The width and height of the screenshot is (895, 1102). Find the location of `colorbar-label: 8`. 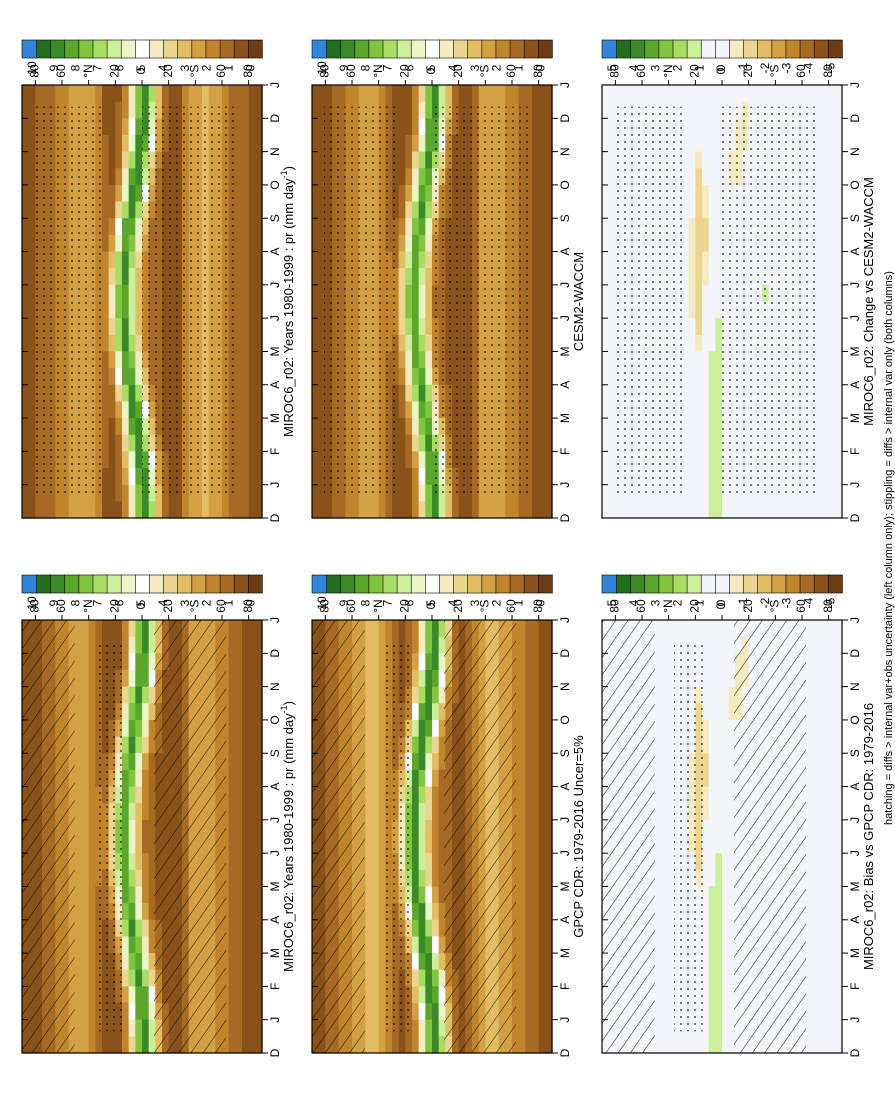

colorbar-label: 8 is located at coordinates (76, 67).